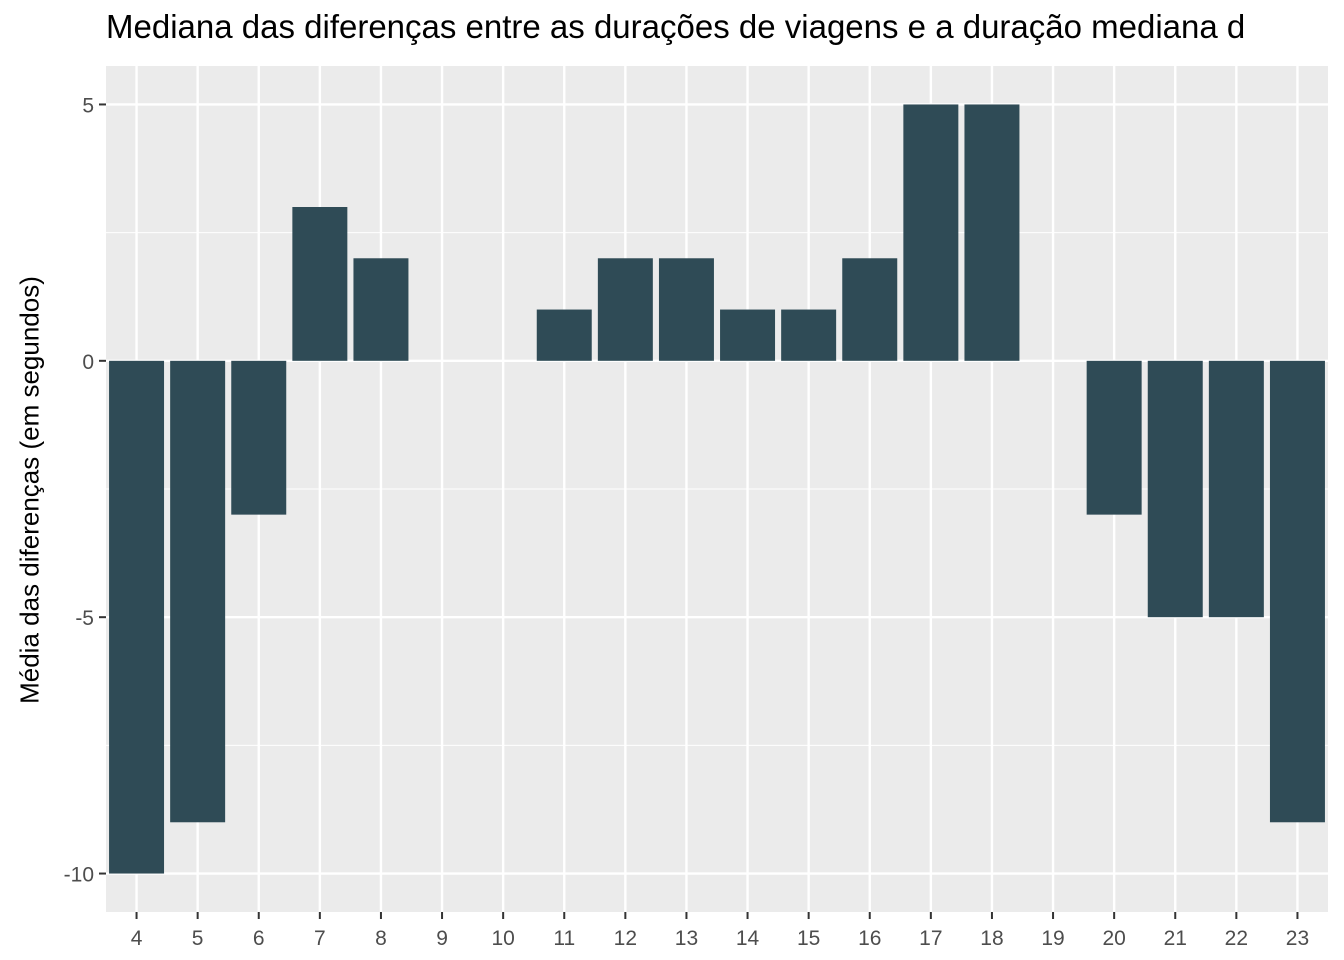 The width and height of the screenshot is (1344, 960). I want to click on x-tick-label: 8, so click(381, 938).